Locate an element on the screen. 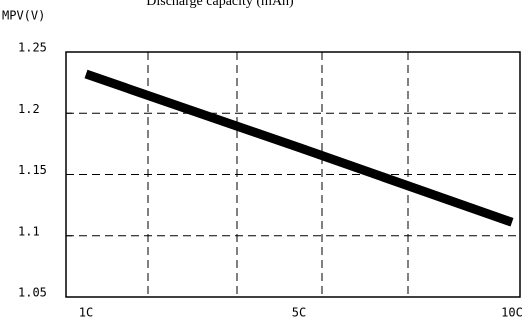 Image resolution: width=532 pixels, height=325 pixels. y-axis-label: MPV(V) is located at coordinates (23, 16).